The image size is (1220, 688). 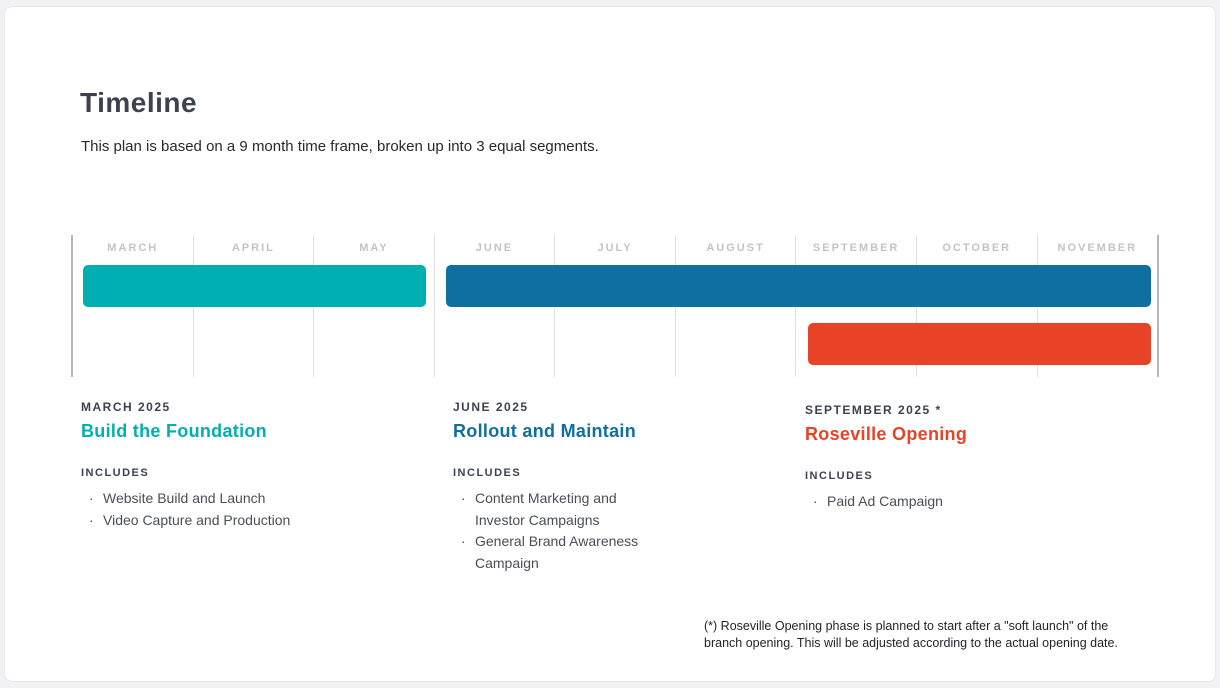 What do you see at coordinates (615, 248) in the screenshot?
I see `month-label: JULY` at bounding box center [615, 248].